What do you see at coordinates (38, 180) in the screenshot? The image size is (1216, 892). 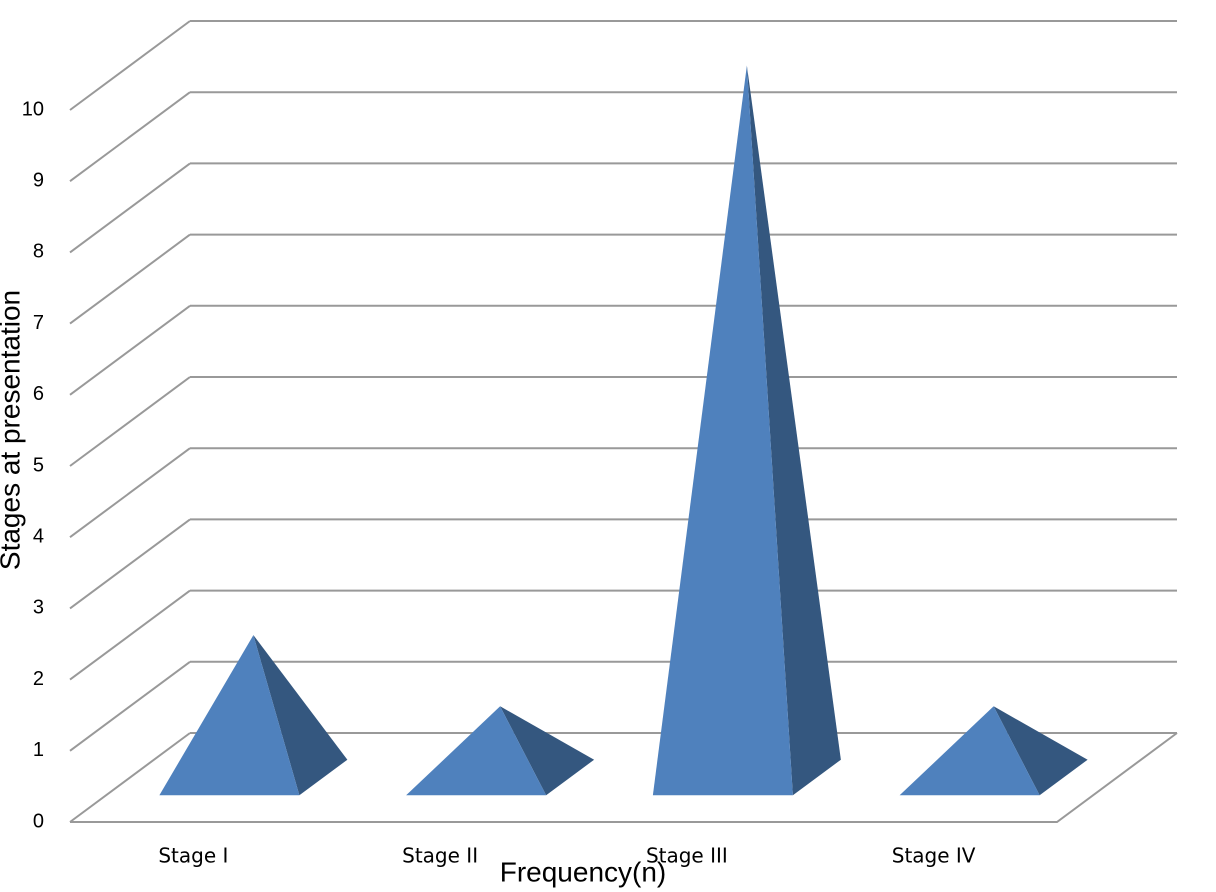 I see `y-tick-label: 9` at bounding box center [38, 180].